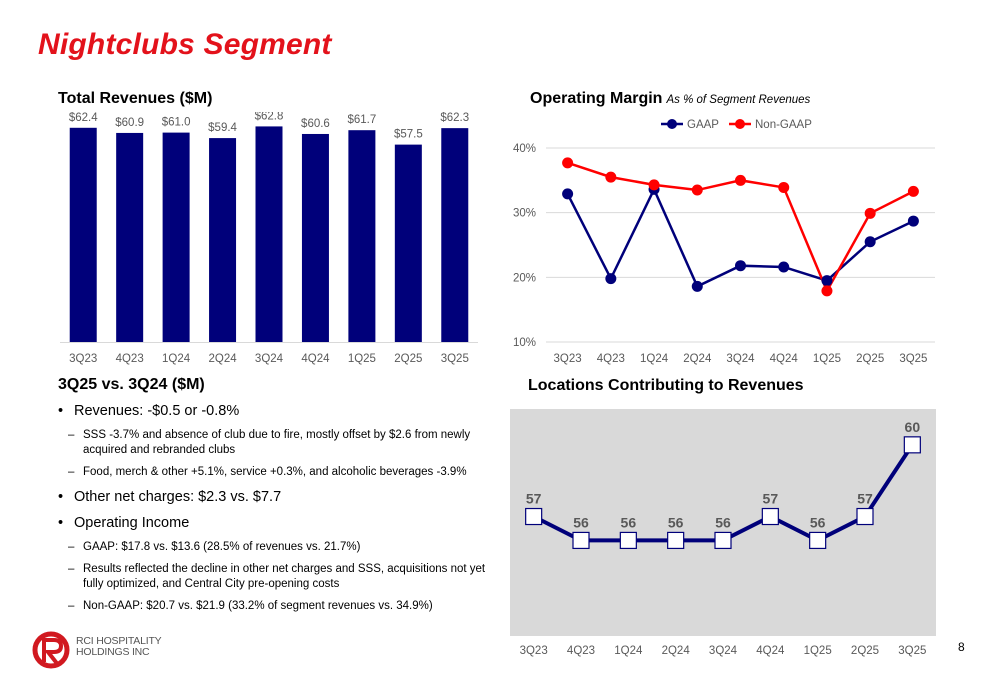 The width and height of the screenshot is (1000, 685). What do you see at coordinates (524, 149) in the screenshot?
I see `margin-y-tick: 40%` at bounding box center [524, 149].